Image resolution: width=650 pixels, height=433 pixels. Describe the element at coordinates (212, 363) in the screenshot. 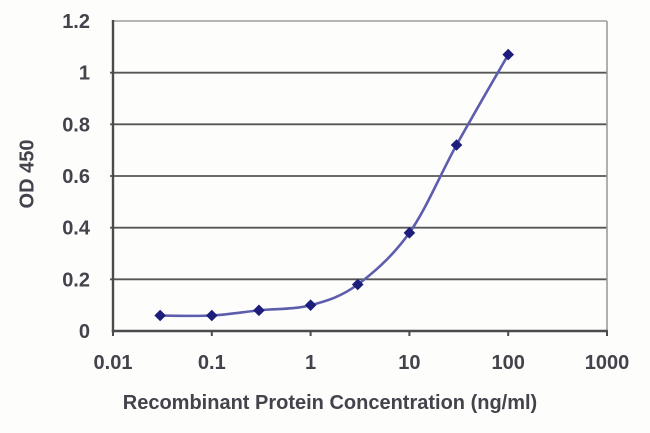

I see `x-tick-label-0.1: 0.1` at that location.